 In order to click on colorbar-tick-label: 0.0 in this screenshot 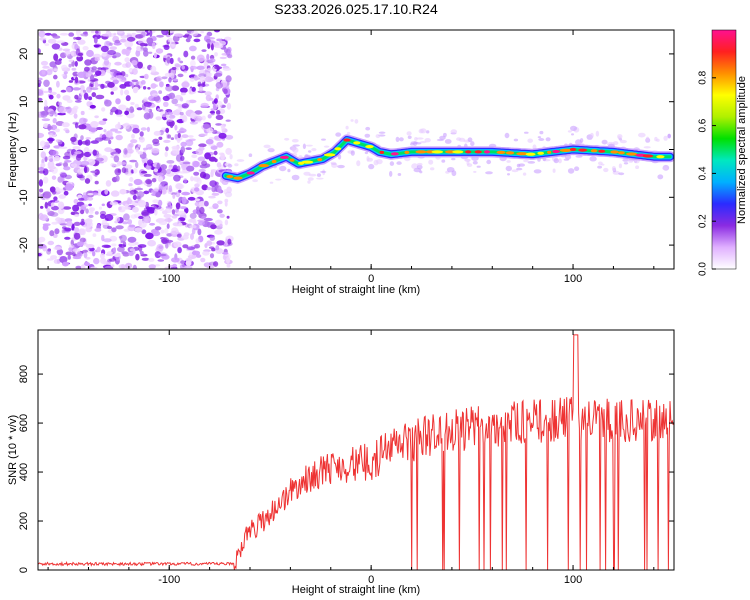, I will do `click(703, 269)`.